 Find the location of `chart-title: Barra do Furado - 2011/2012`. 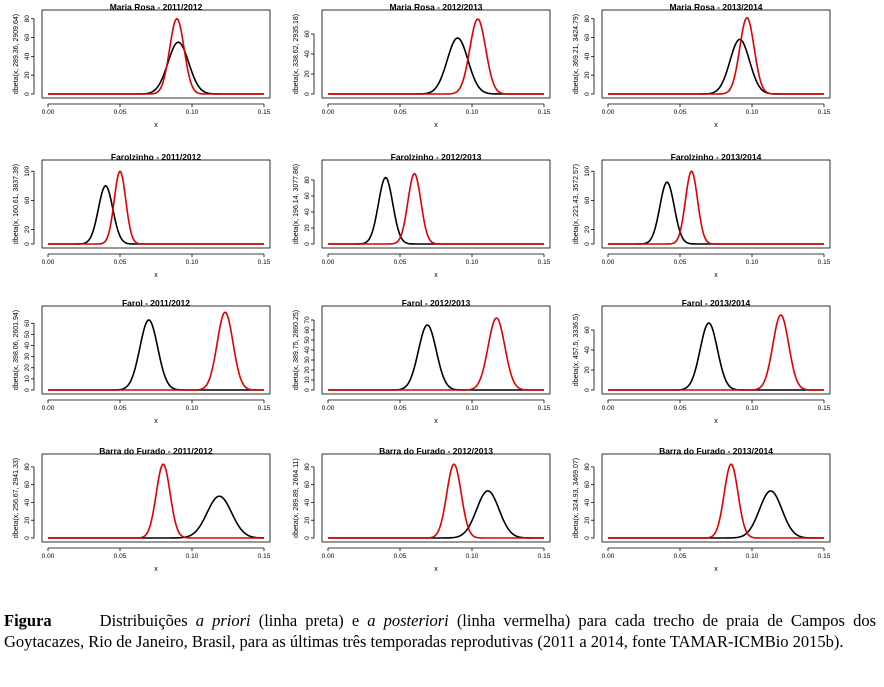

chart-title: Barra do Furado - 2011/2012 is located at coordinates (156, 451).